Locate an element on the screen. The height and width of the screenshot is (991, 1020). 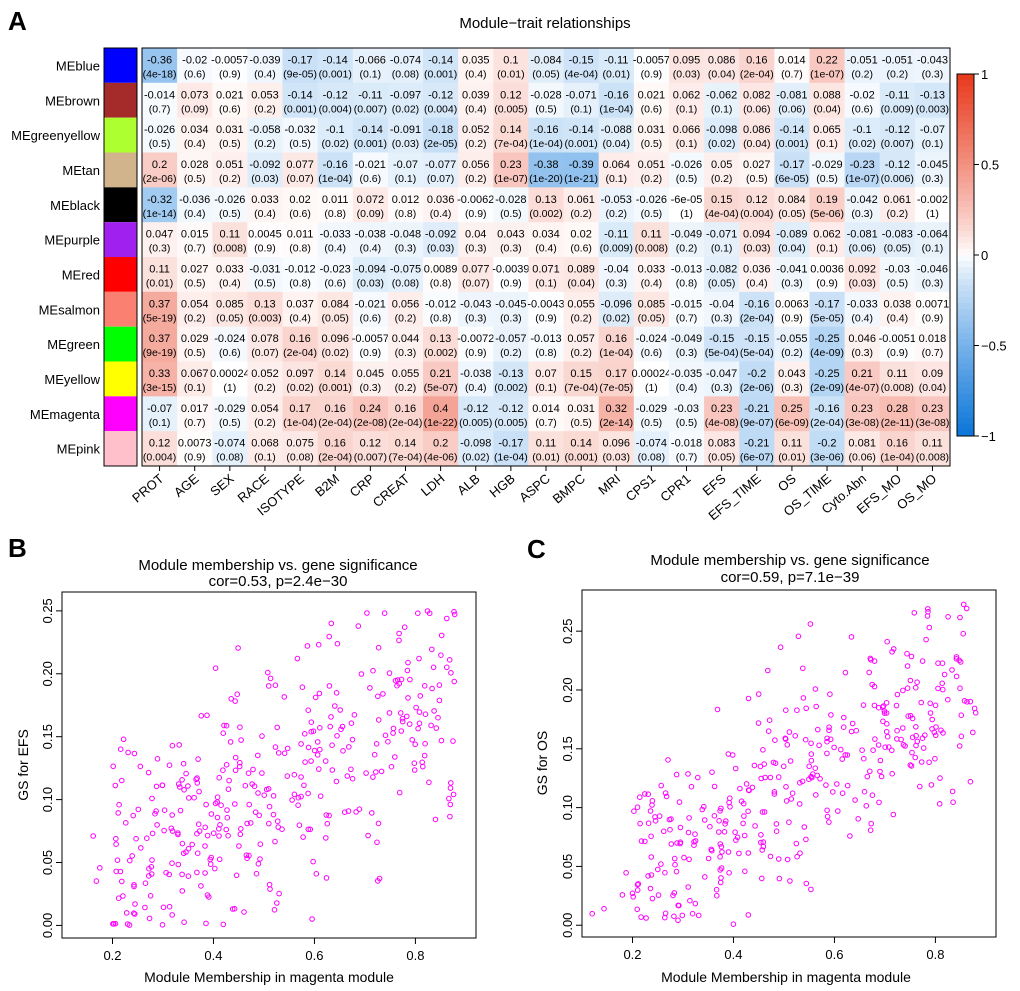
cell-correlation: -0.041 is located at coordinates (791, 269).